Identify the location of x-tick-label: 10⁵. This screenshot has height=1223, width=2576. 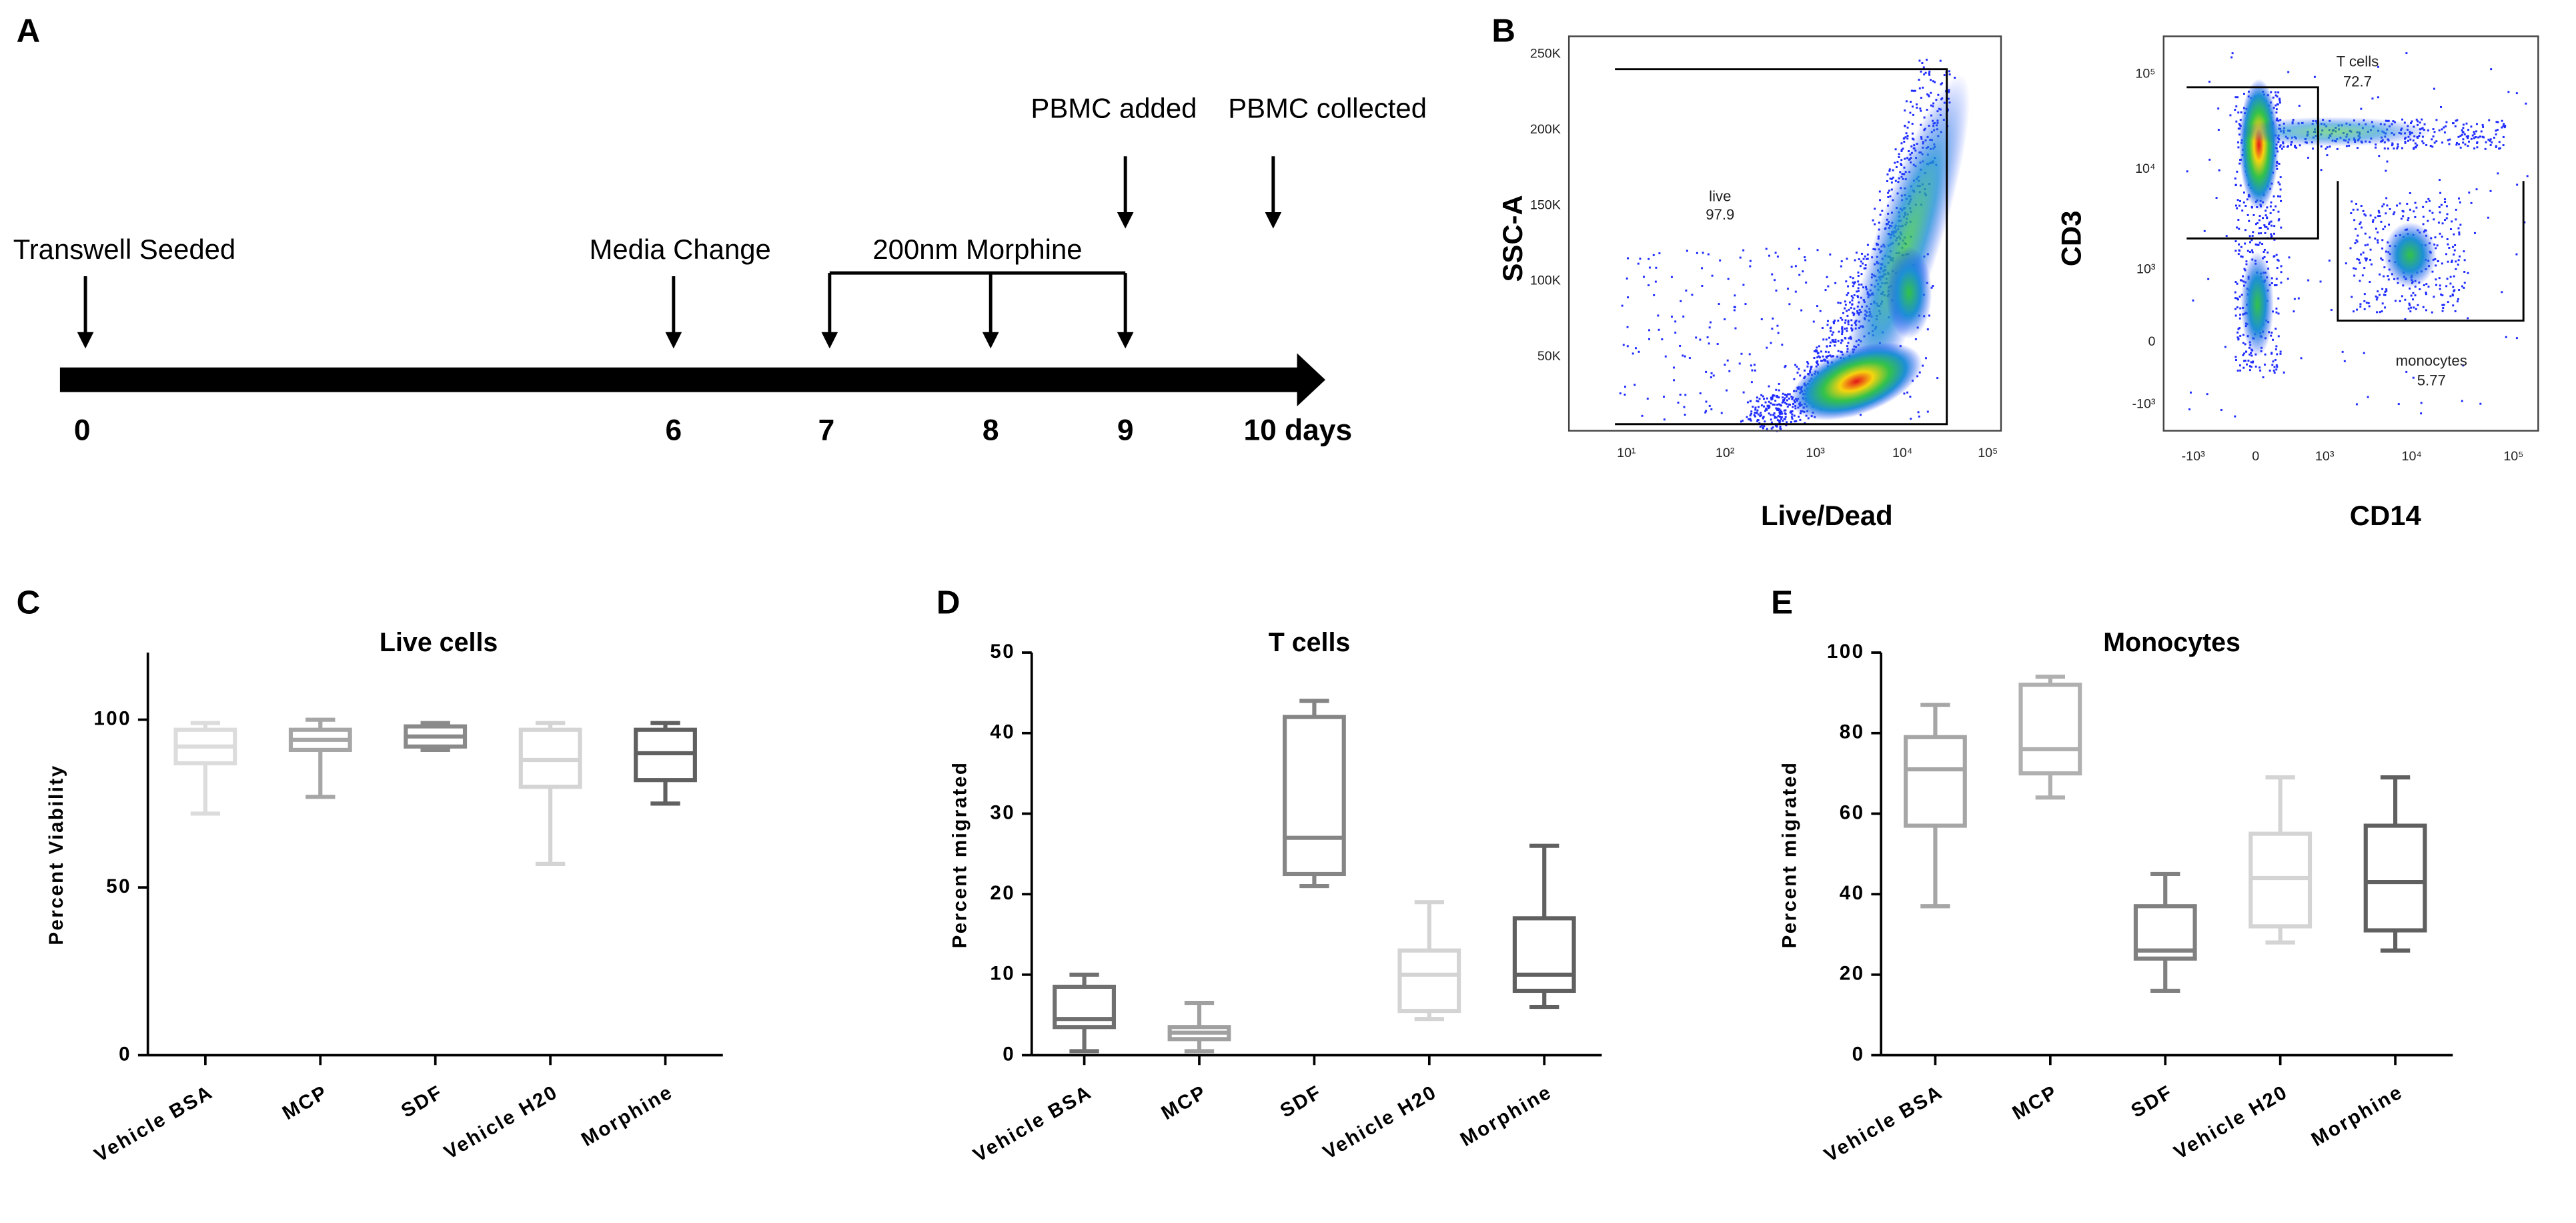
(1988, 453).